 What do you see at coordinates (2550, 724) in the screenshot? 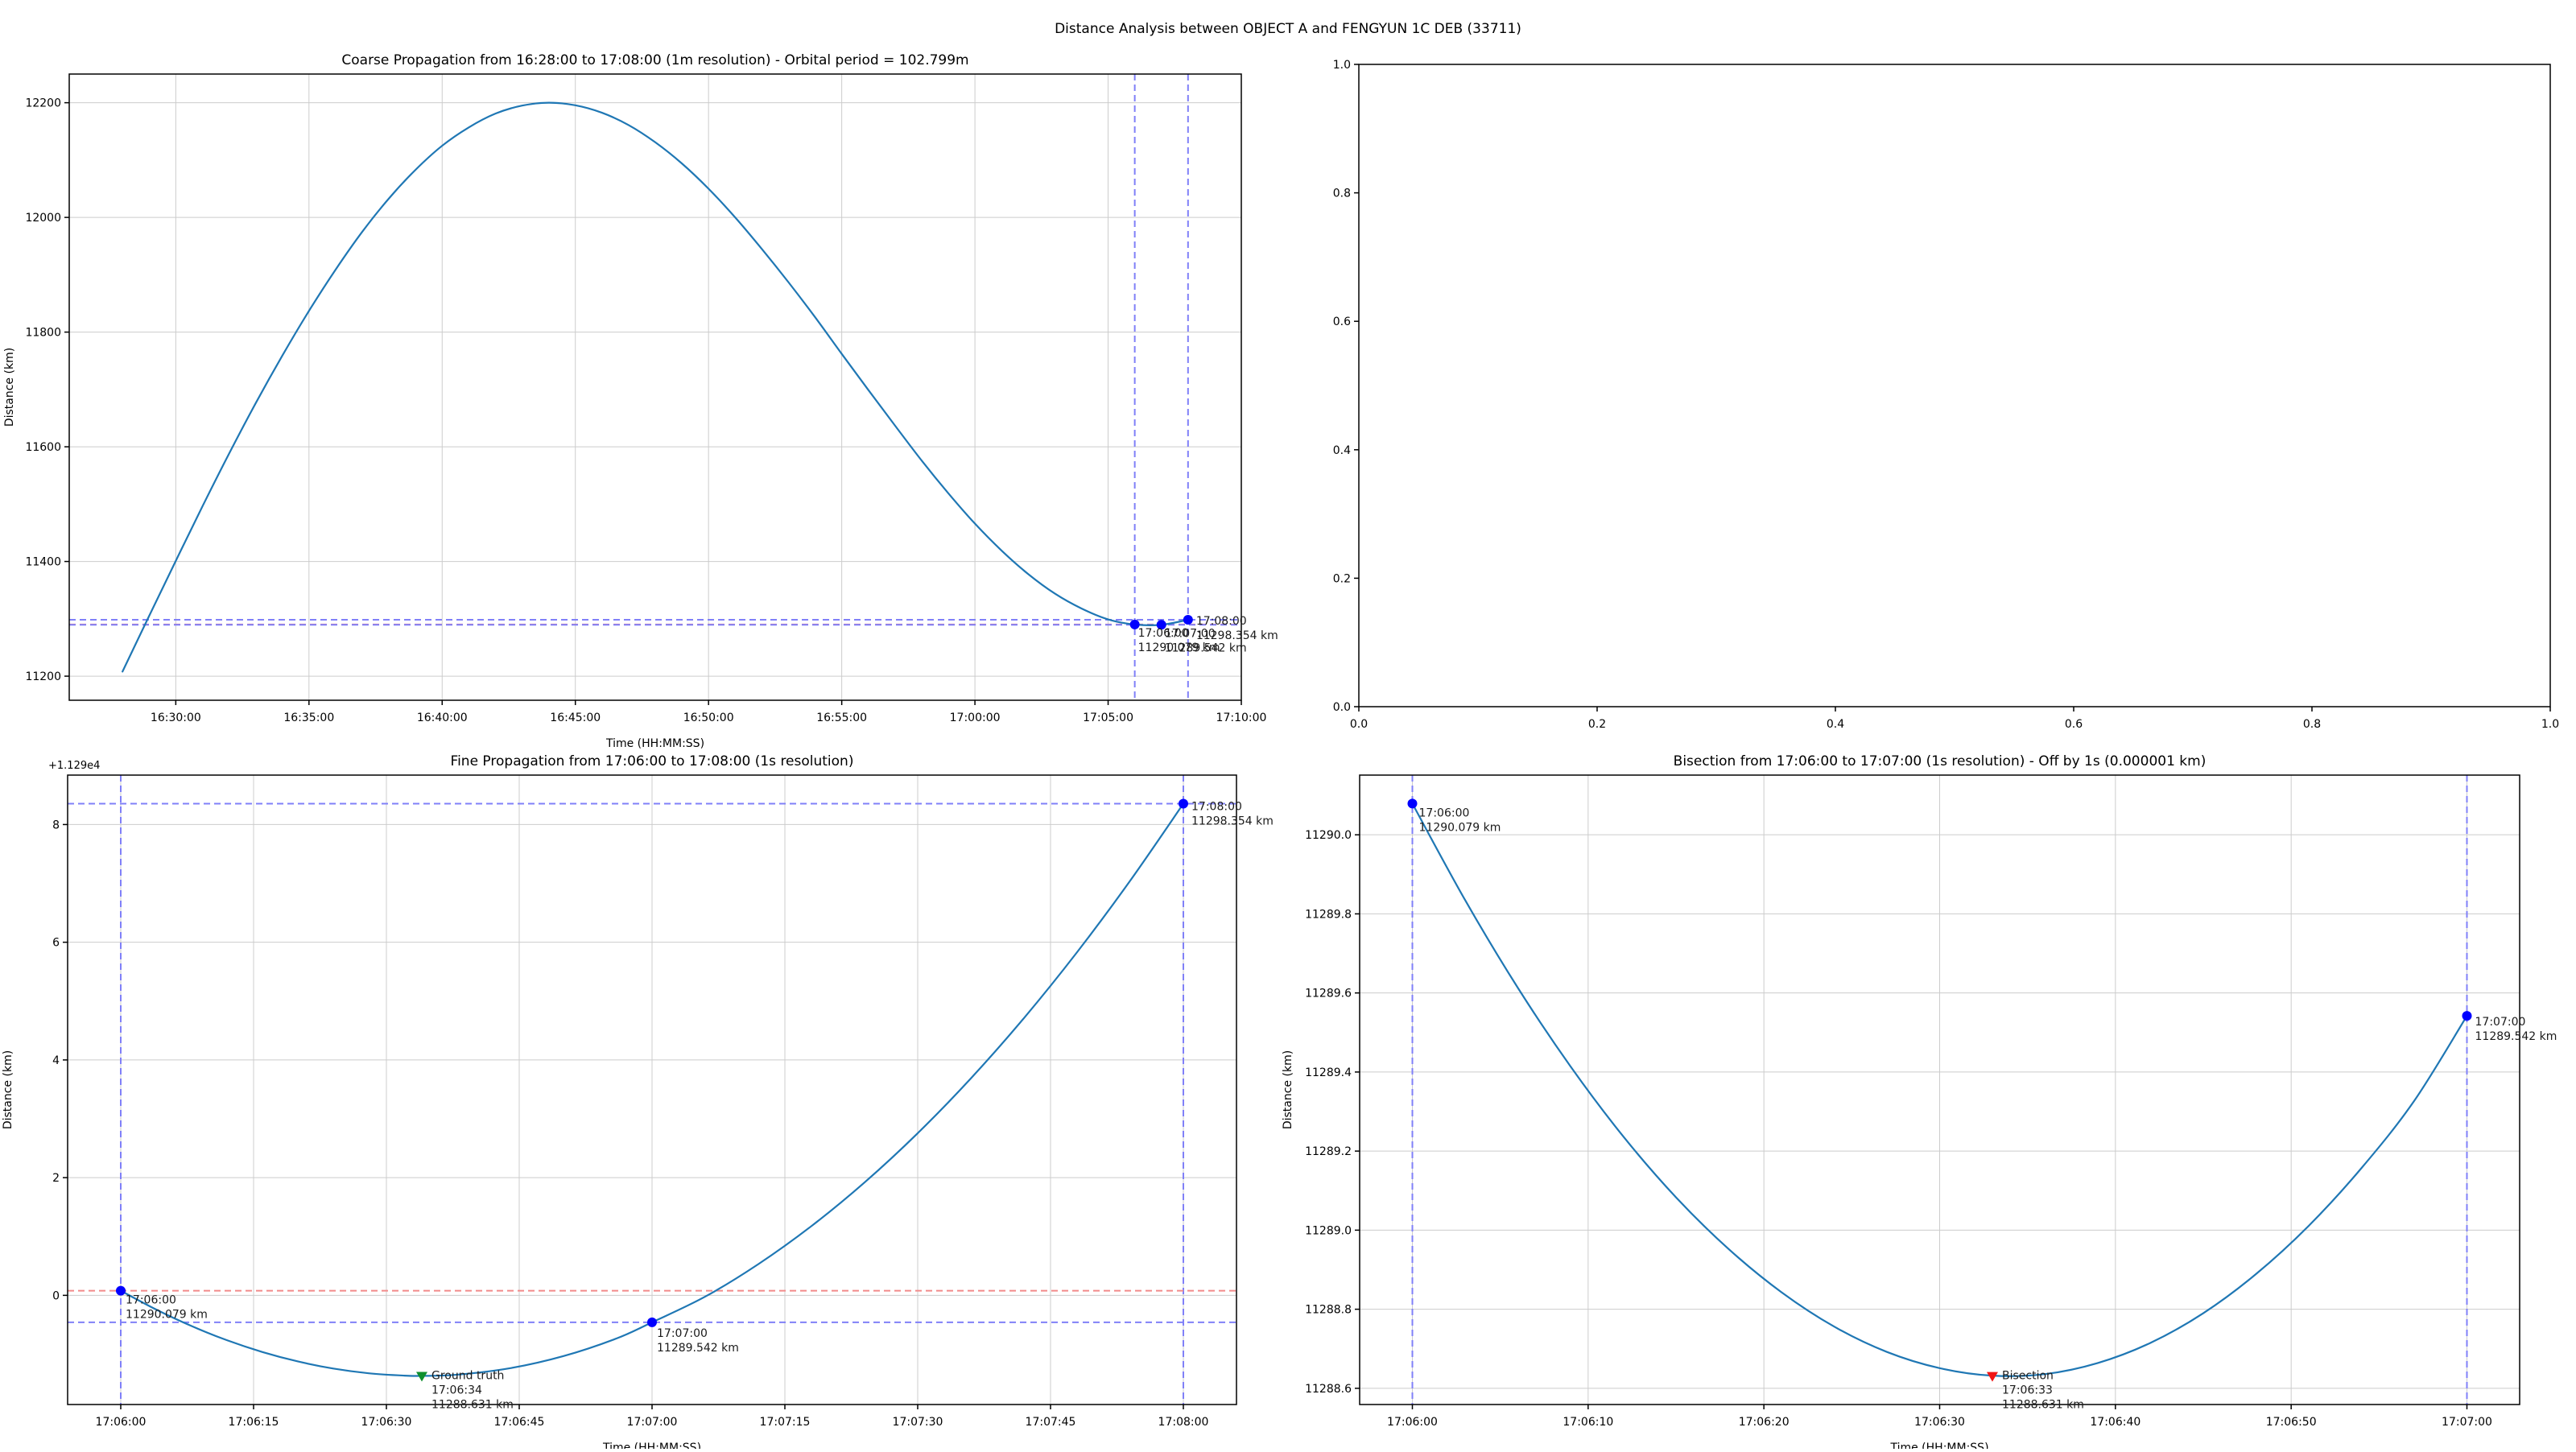
I see `empty-x-tick-label: 1.0` at bounding box center [2550, 724].